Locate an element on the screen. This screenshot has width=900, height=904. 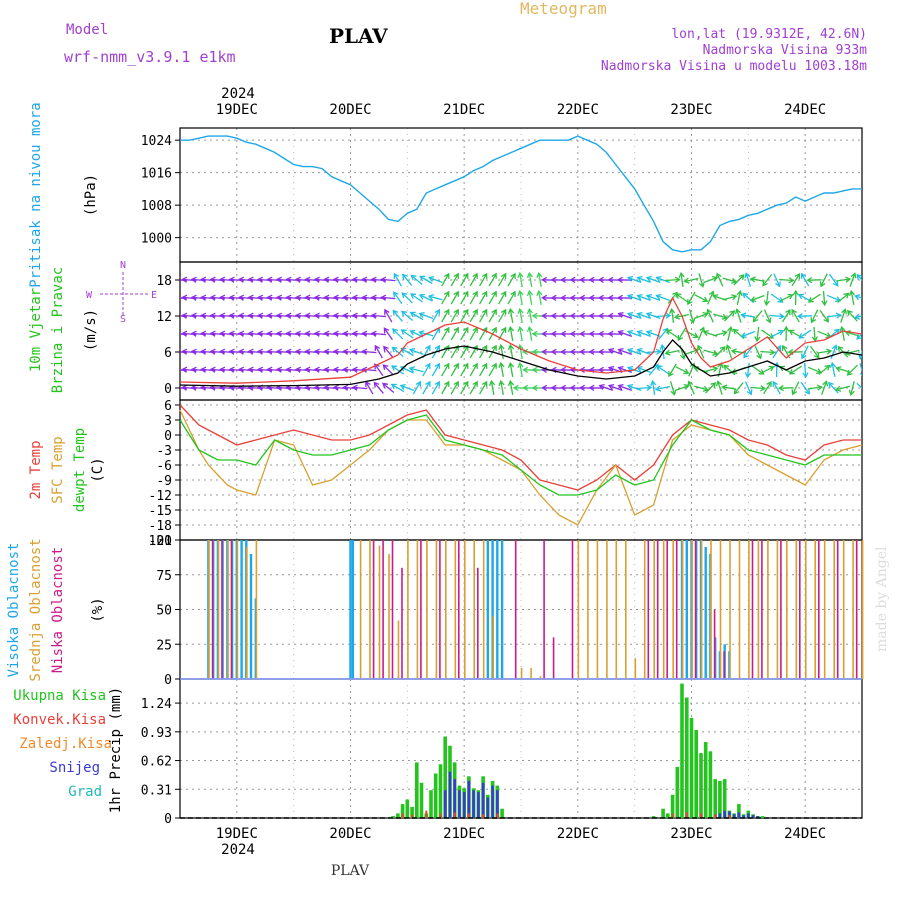
ytick-label-precip: 1.24 is located at coordinates (156, 704).